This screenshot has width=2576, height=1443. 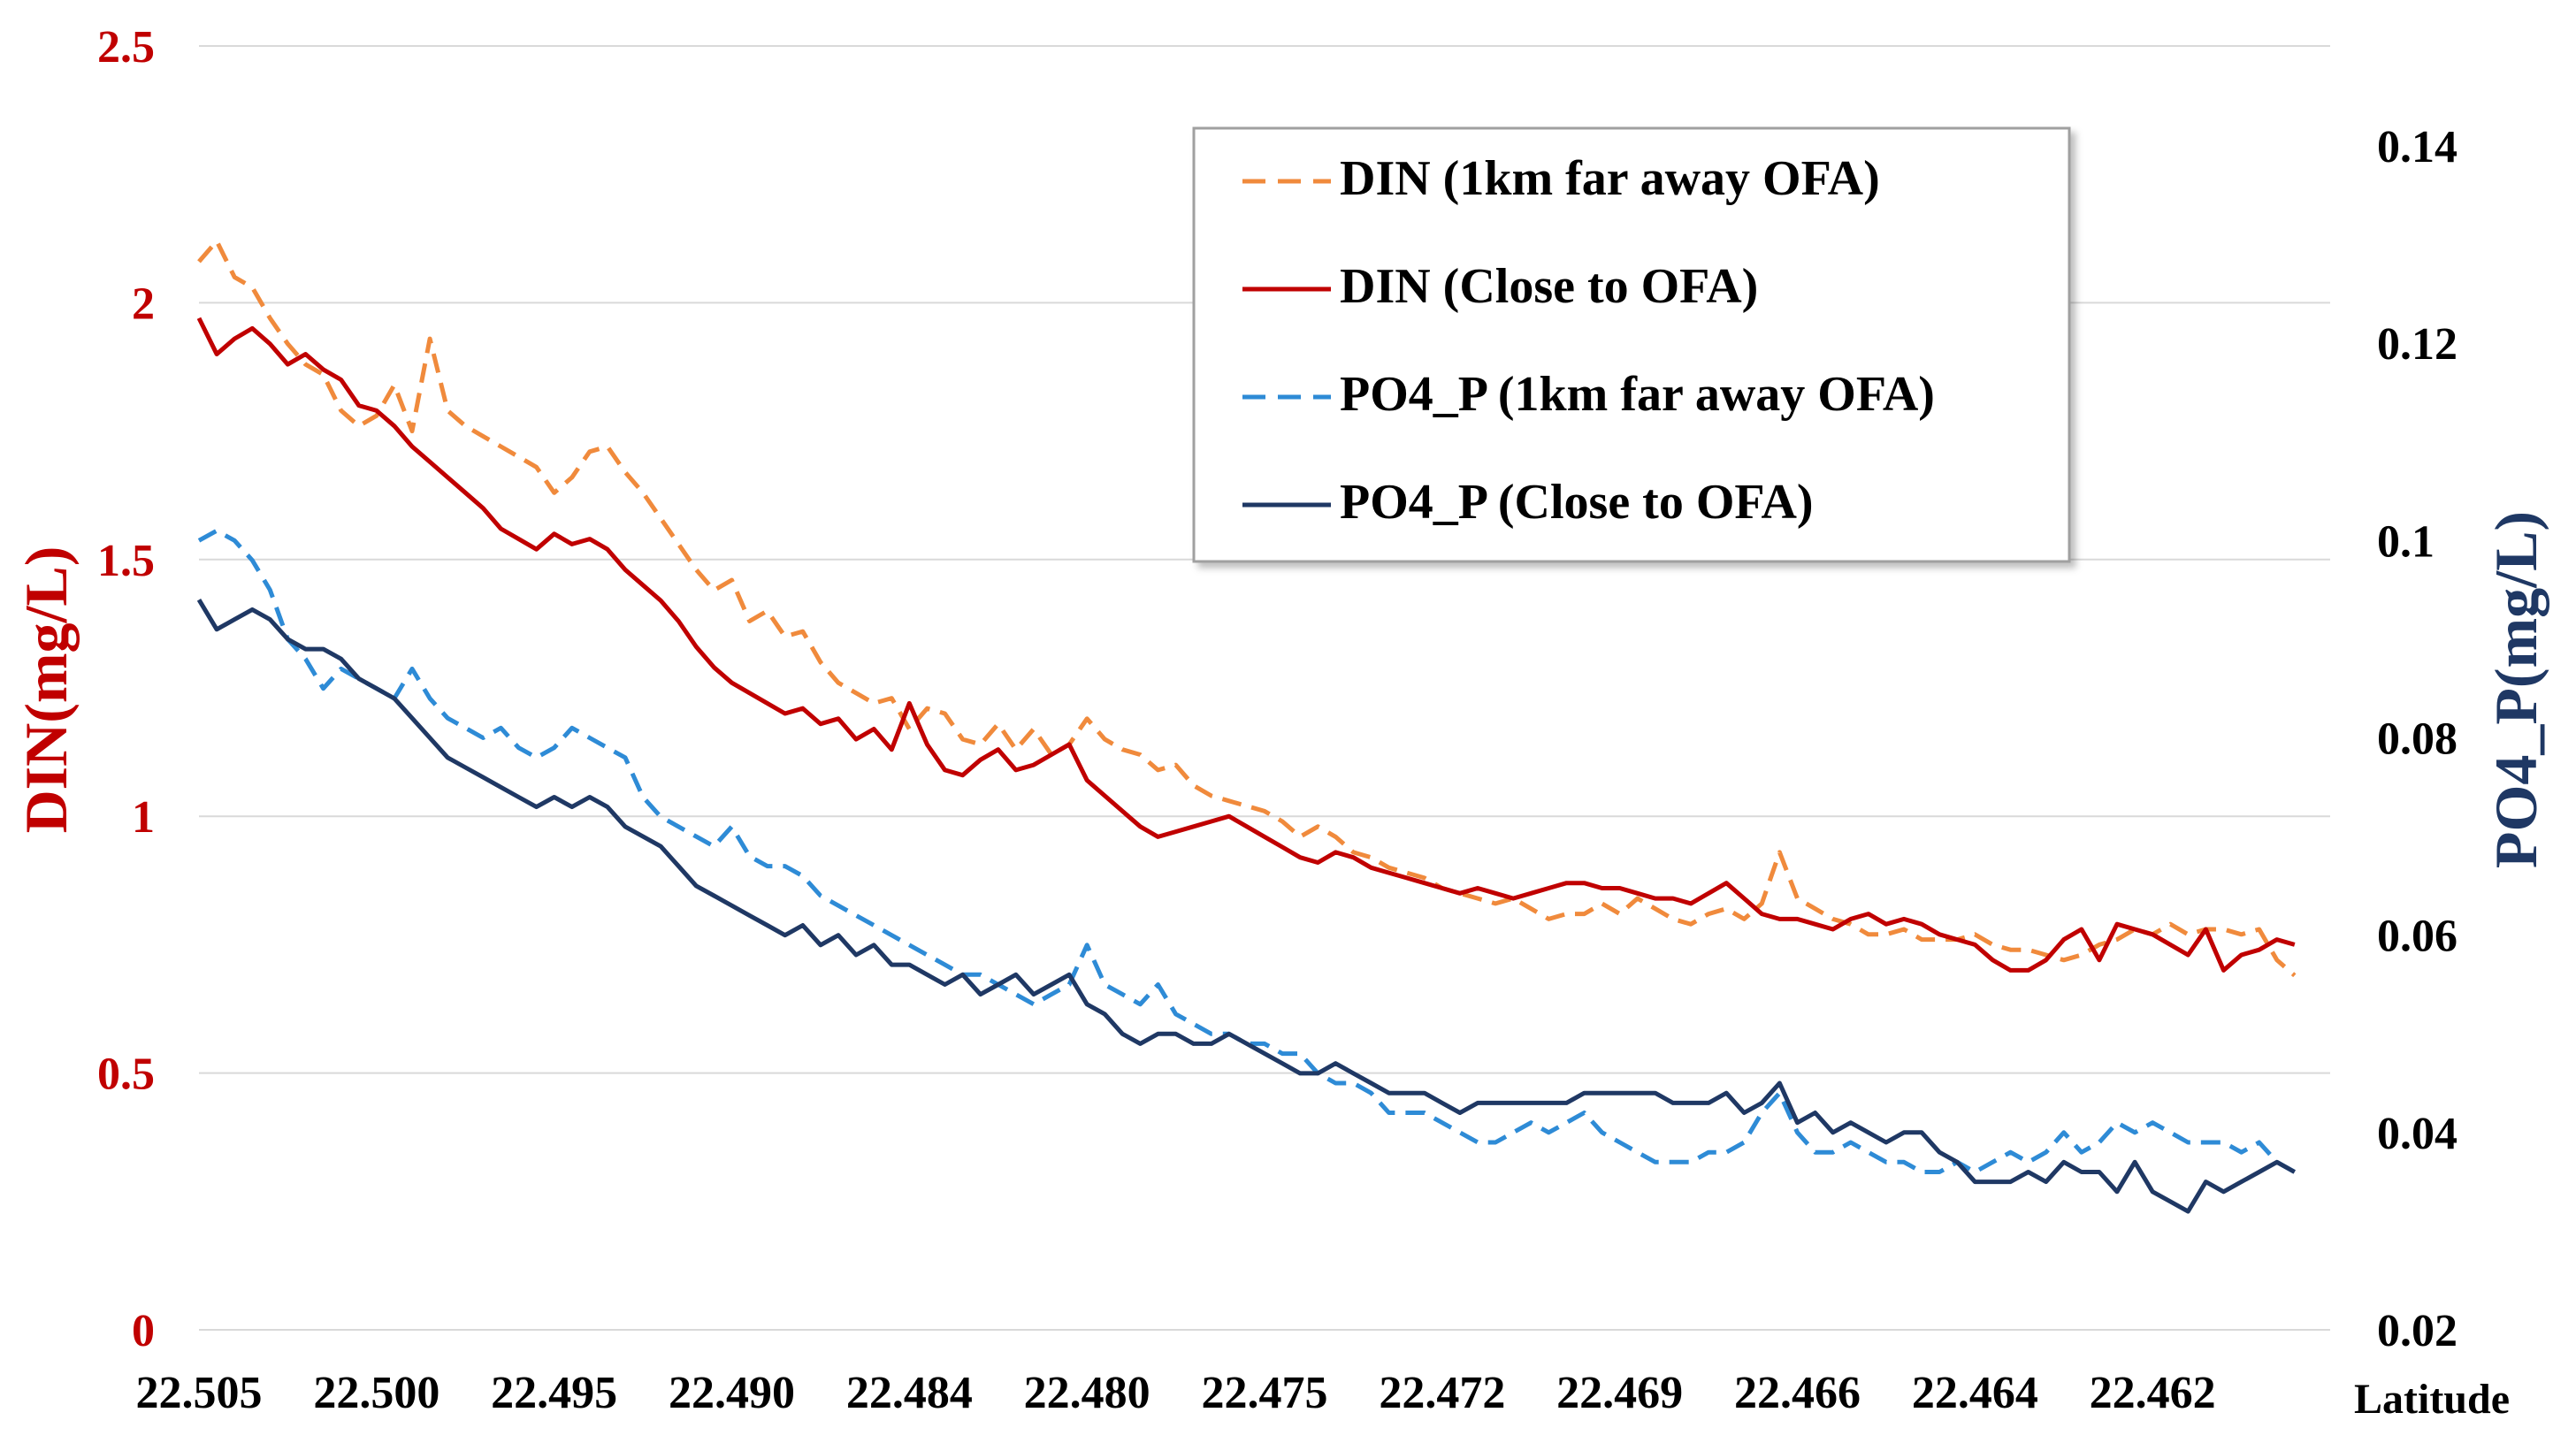 I want to click on right-tick-label: 0.06, so click(x=2417, y=937).